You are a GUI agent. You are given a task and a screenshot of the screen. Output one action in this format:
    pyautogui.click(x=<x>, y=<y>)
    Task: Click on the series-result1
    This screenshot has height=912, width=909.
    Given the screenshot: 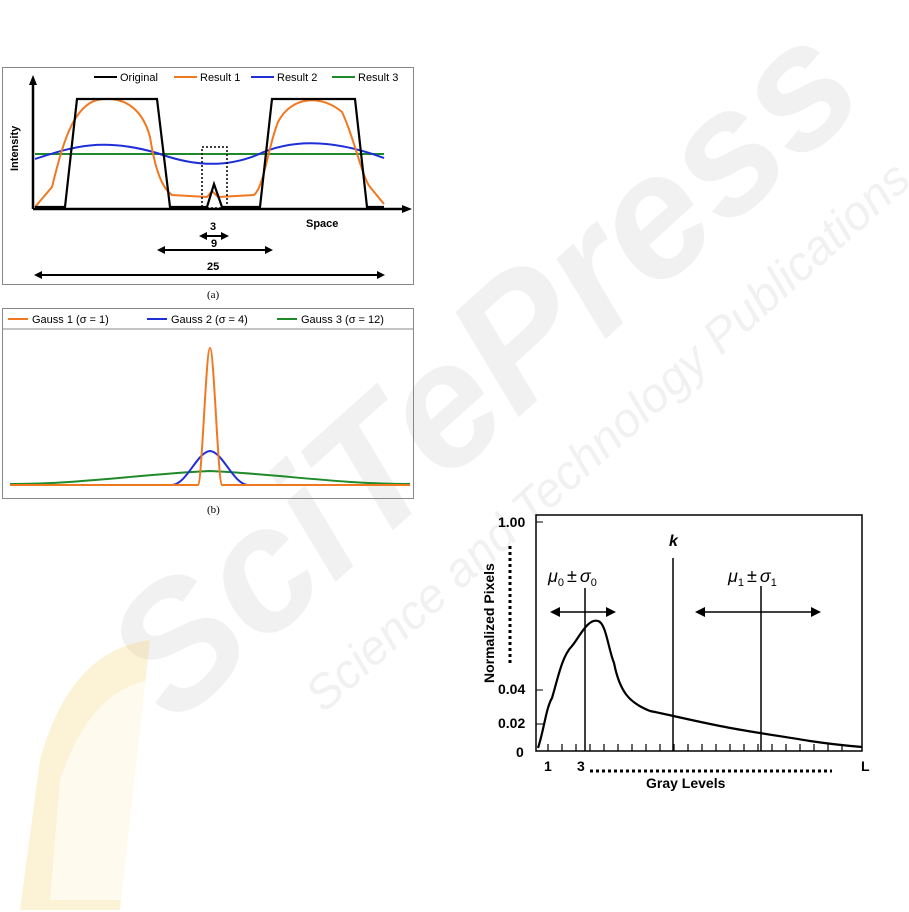 What is the action you would take?
    pyautogui.click(x=209, y=152)
    